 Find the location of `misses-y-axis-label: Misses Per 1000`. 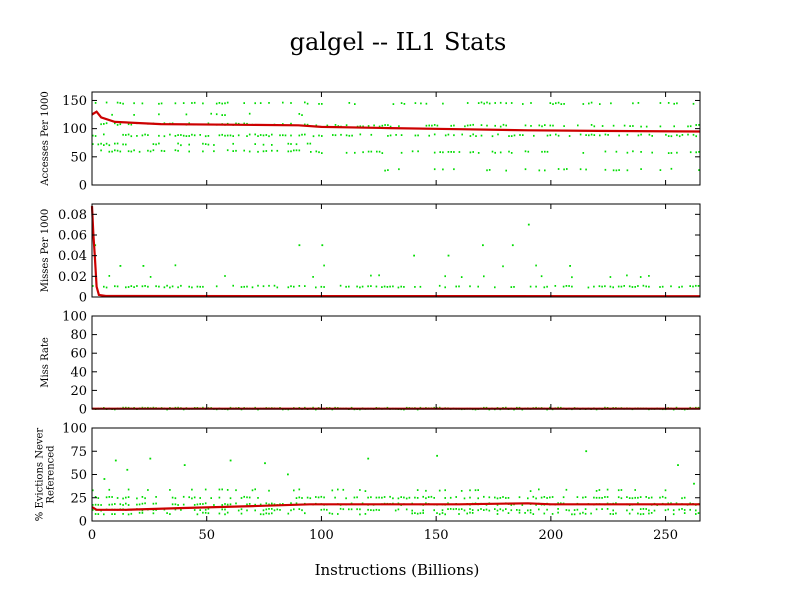

misses-y-axis-label: Misses Per 1000 is located at coordinates (45, 251).